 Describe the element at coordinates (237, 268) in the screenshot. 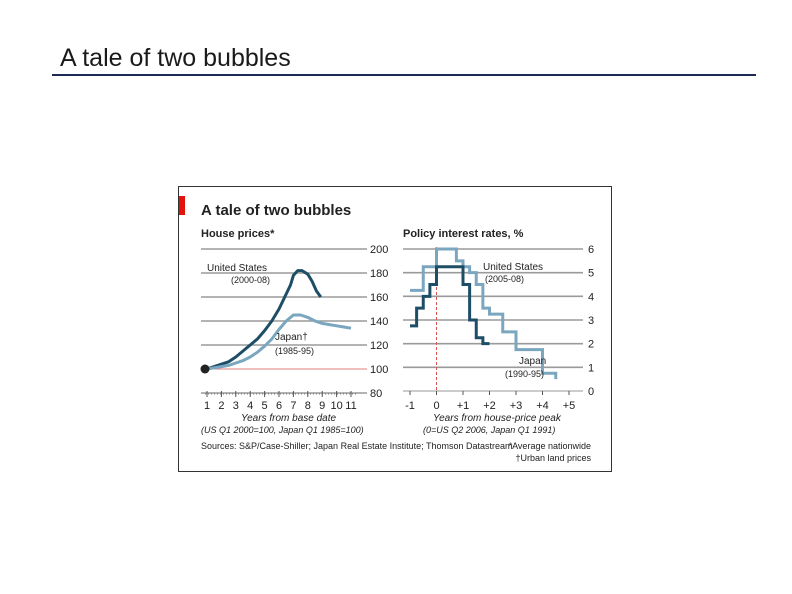

I see `us-series-label-left: United States` at that location.